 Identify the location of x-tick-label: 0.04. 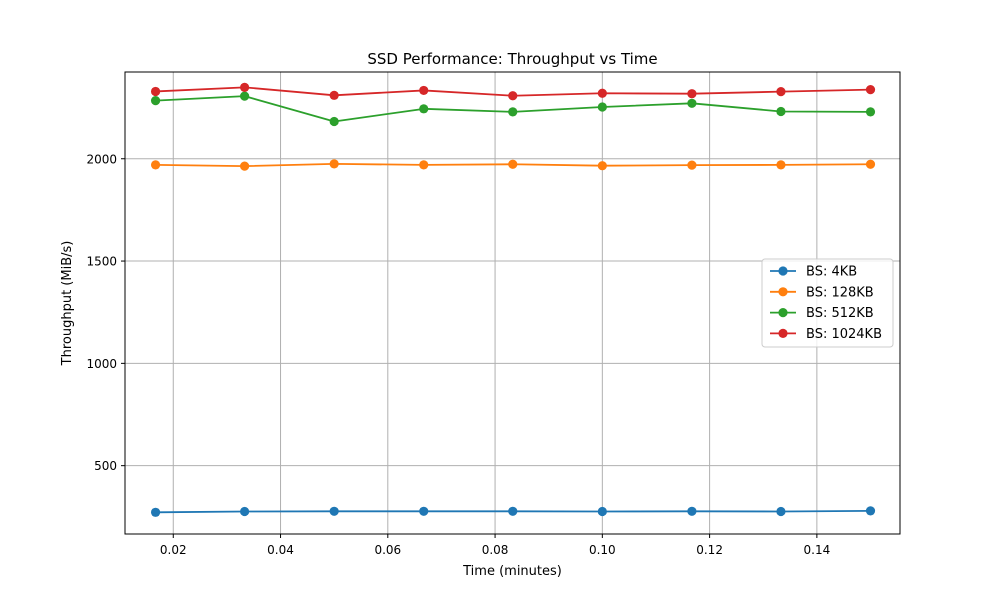
(280, 550).